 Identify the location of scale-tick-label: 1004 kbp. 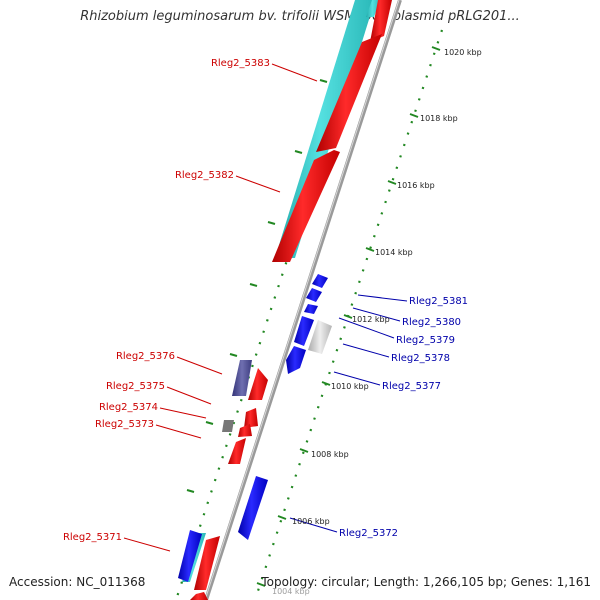
(291, 591).